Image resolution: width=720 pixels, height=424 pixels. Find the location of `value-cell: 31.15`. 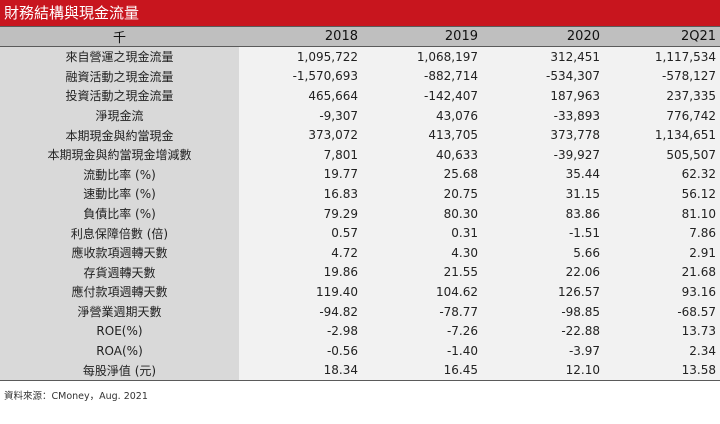

value-cell: 31.15 is located at coordinates (543, 194).